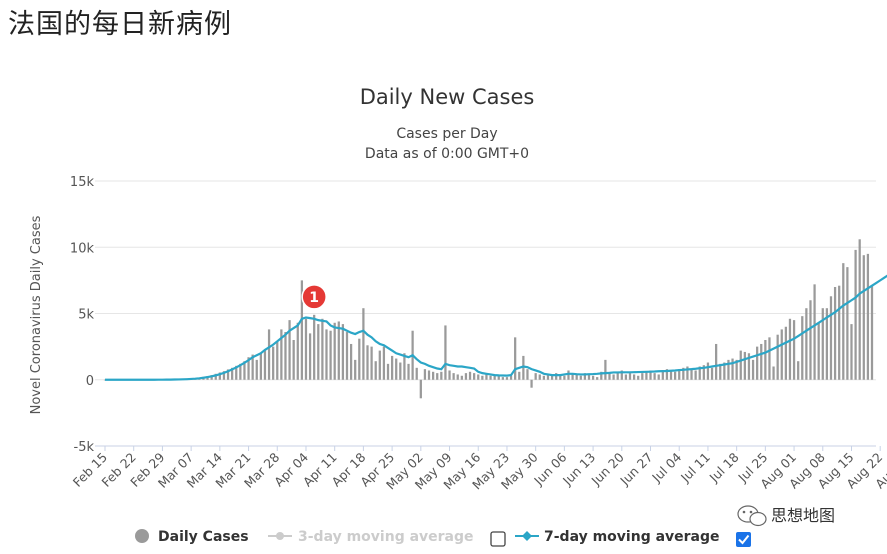 This screenshot has height=554, width=887. I want to click on x-tick-label: Jun 13, so click(578, 469).